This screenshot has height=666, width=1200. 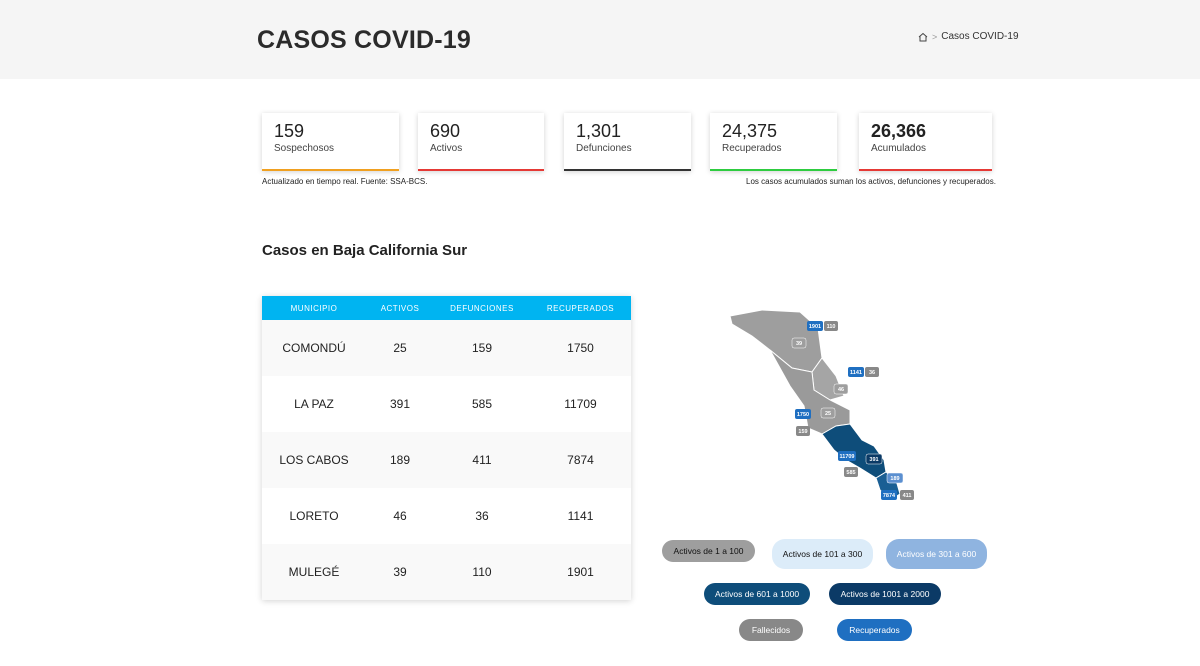 What do you see at coordinates (799, 344) in the screenshot?
I see `map-label-mulege-activos: 39` at bounding box center [799, 344].